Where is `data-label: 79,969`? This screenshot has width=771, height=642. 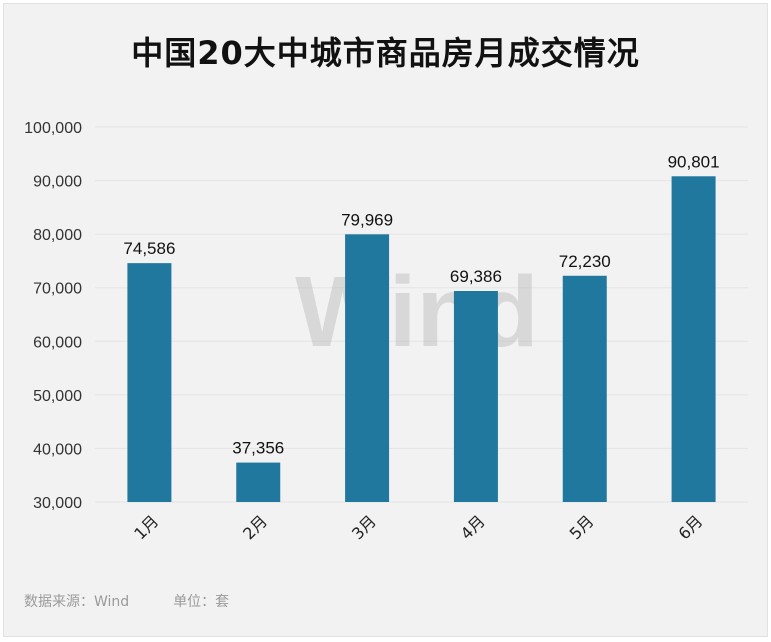
data-label: 79,969 is located at coordinates (367, 219).